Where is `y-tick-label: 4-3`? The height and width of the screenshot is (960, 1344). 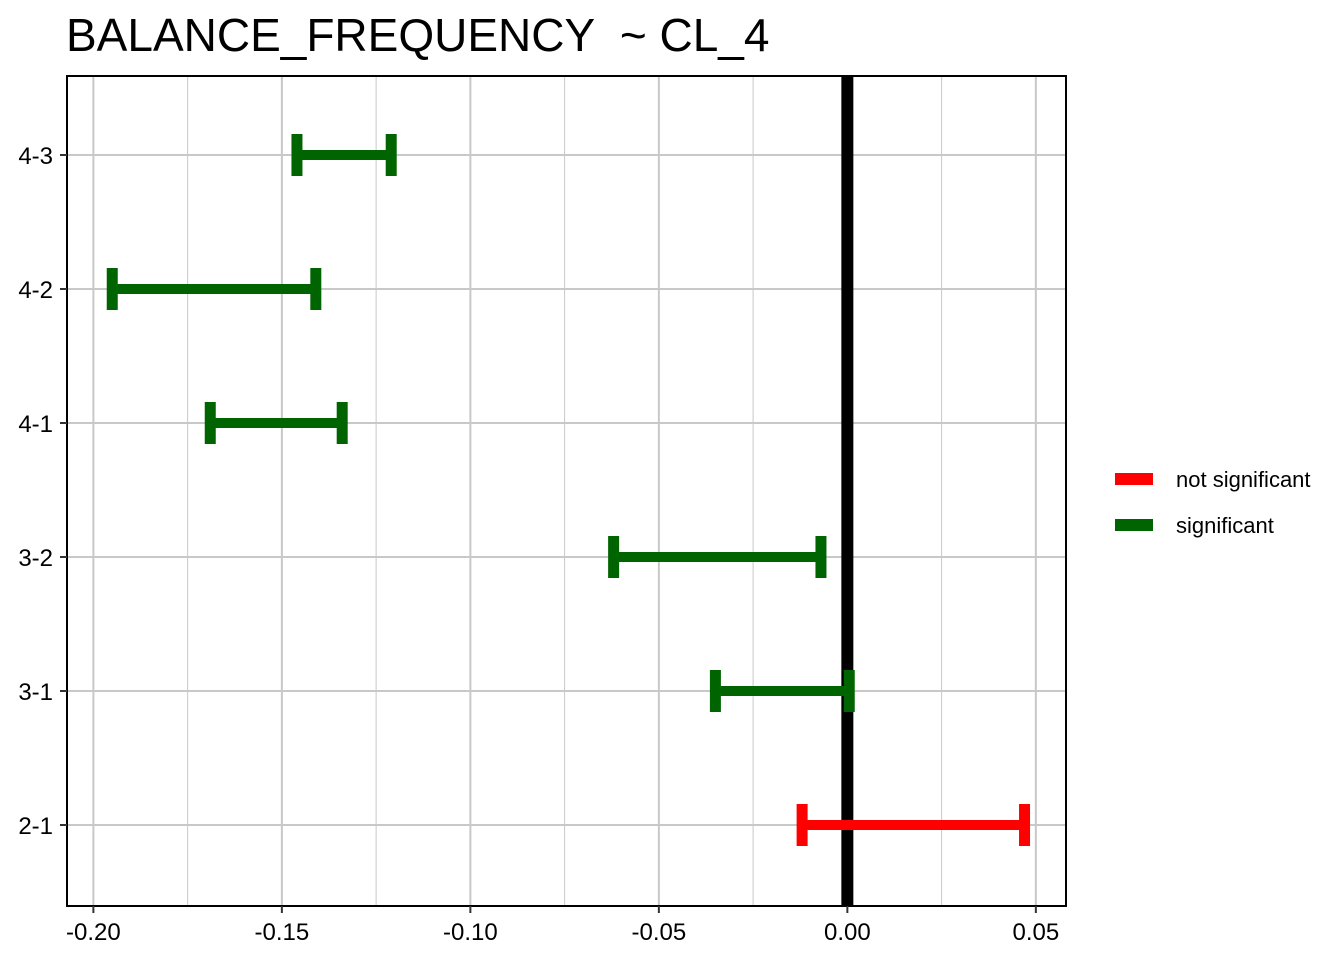 y-tick-label: 4-3 is located at coordinates (35, 156).